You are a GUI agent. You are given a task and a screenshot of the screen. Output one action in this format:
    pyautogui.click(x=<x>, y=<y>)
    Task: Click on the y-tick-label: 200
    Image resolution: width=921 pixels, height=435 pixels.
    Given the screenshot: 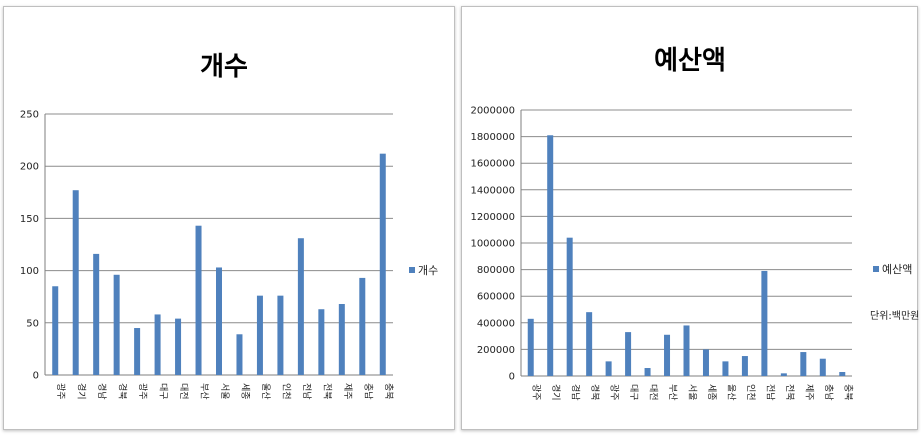 What is the action you would take?
    pyautogui.click(x=29, y=167)
    